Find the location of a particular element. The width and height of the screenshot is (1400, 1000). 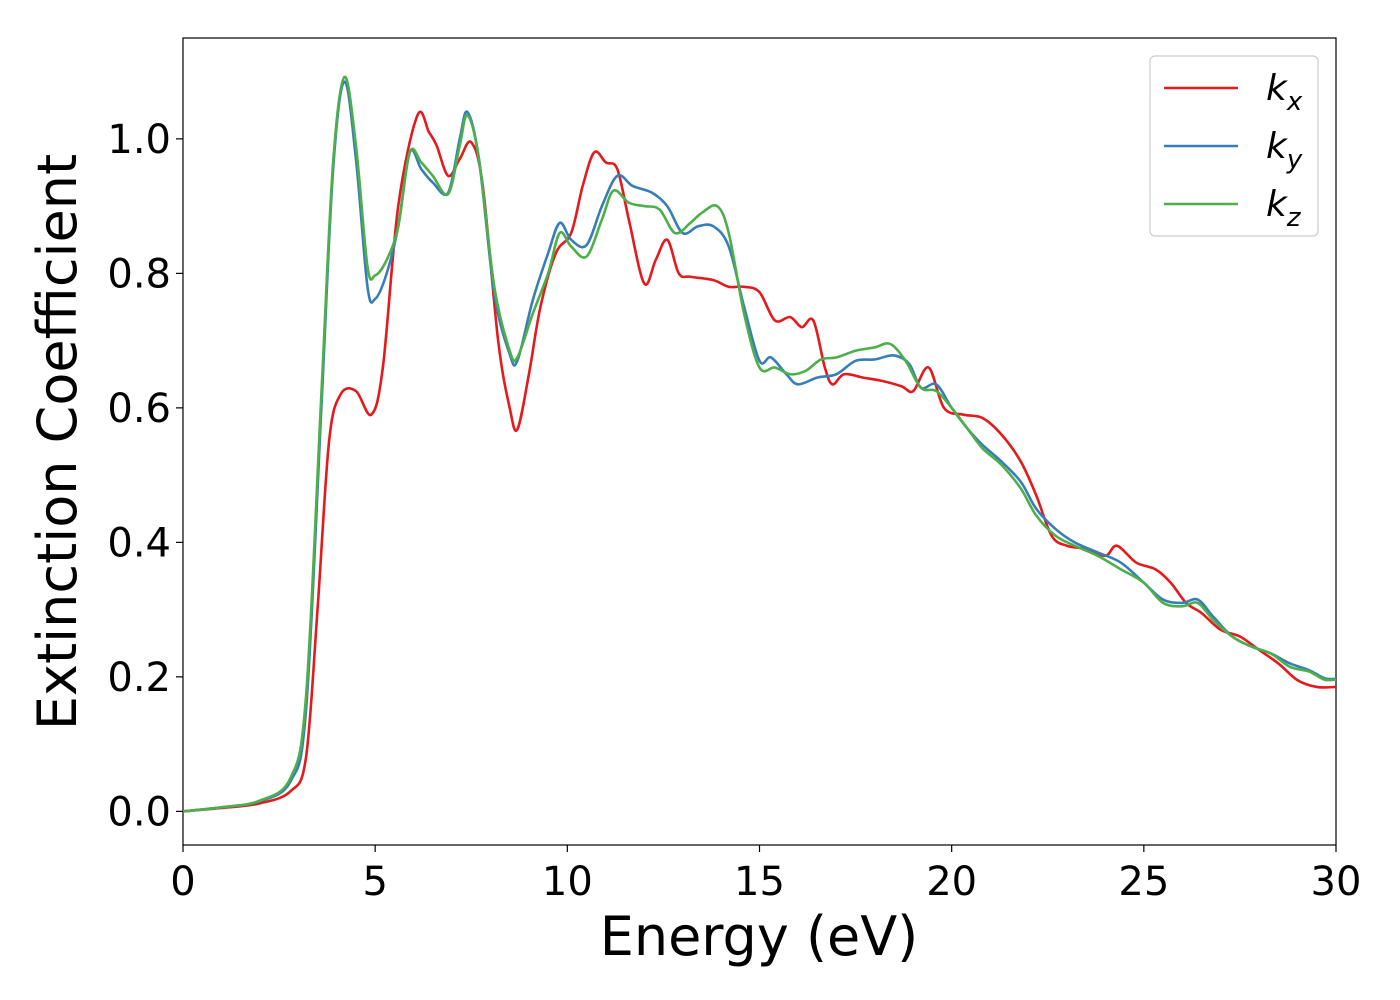

y-axis: 0.0 0.2 0.4 0.6 0.8 1.0 is located at coordinates (145, 476).